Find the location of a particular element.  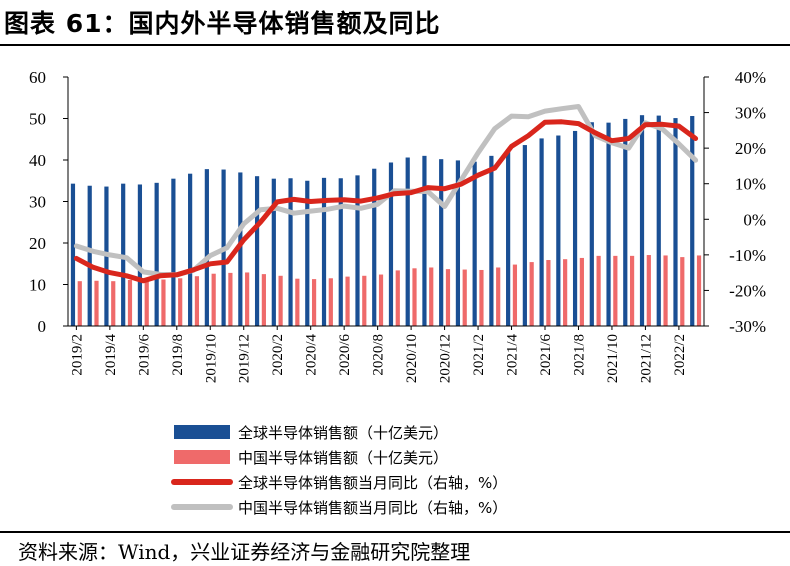

top-rule is located at coordinates (395, 45).